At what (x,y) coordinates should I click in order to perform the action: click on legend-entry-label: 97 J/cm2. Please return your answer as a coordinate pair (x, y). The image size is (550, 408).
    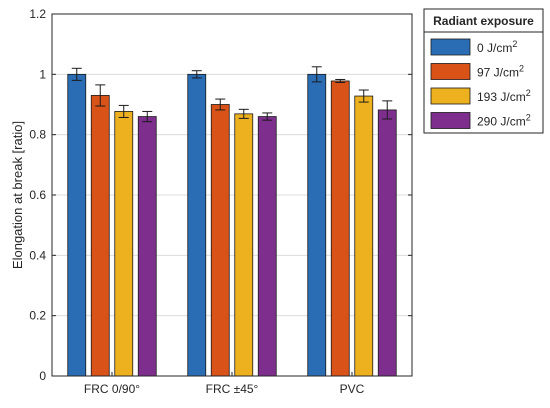
    Looking at the image, I should click on (500, 72).